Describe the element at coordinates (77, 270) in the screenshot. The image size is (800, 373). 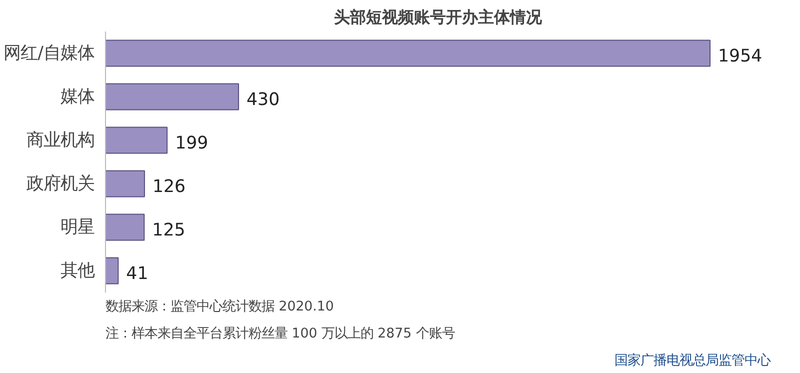
I see `y-tick-label: 其他` at that location.